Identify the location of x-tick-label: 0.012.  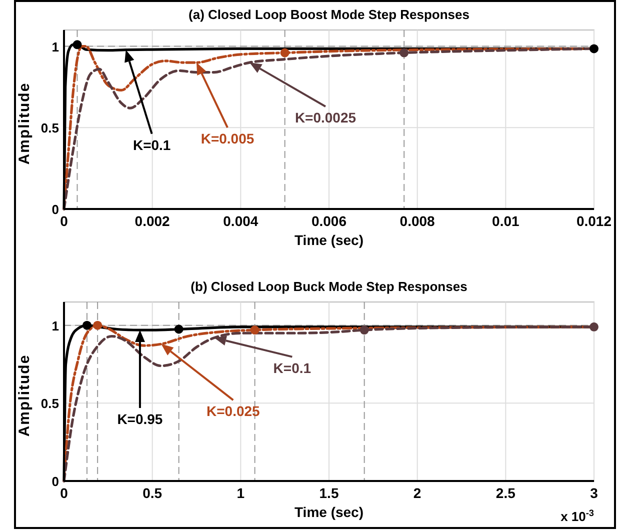
(594, 221).